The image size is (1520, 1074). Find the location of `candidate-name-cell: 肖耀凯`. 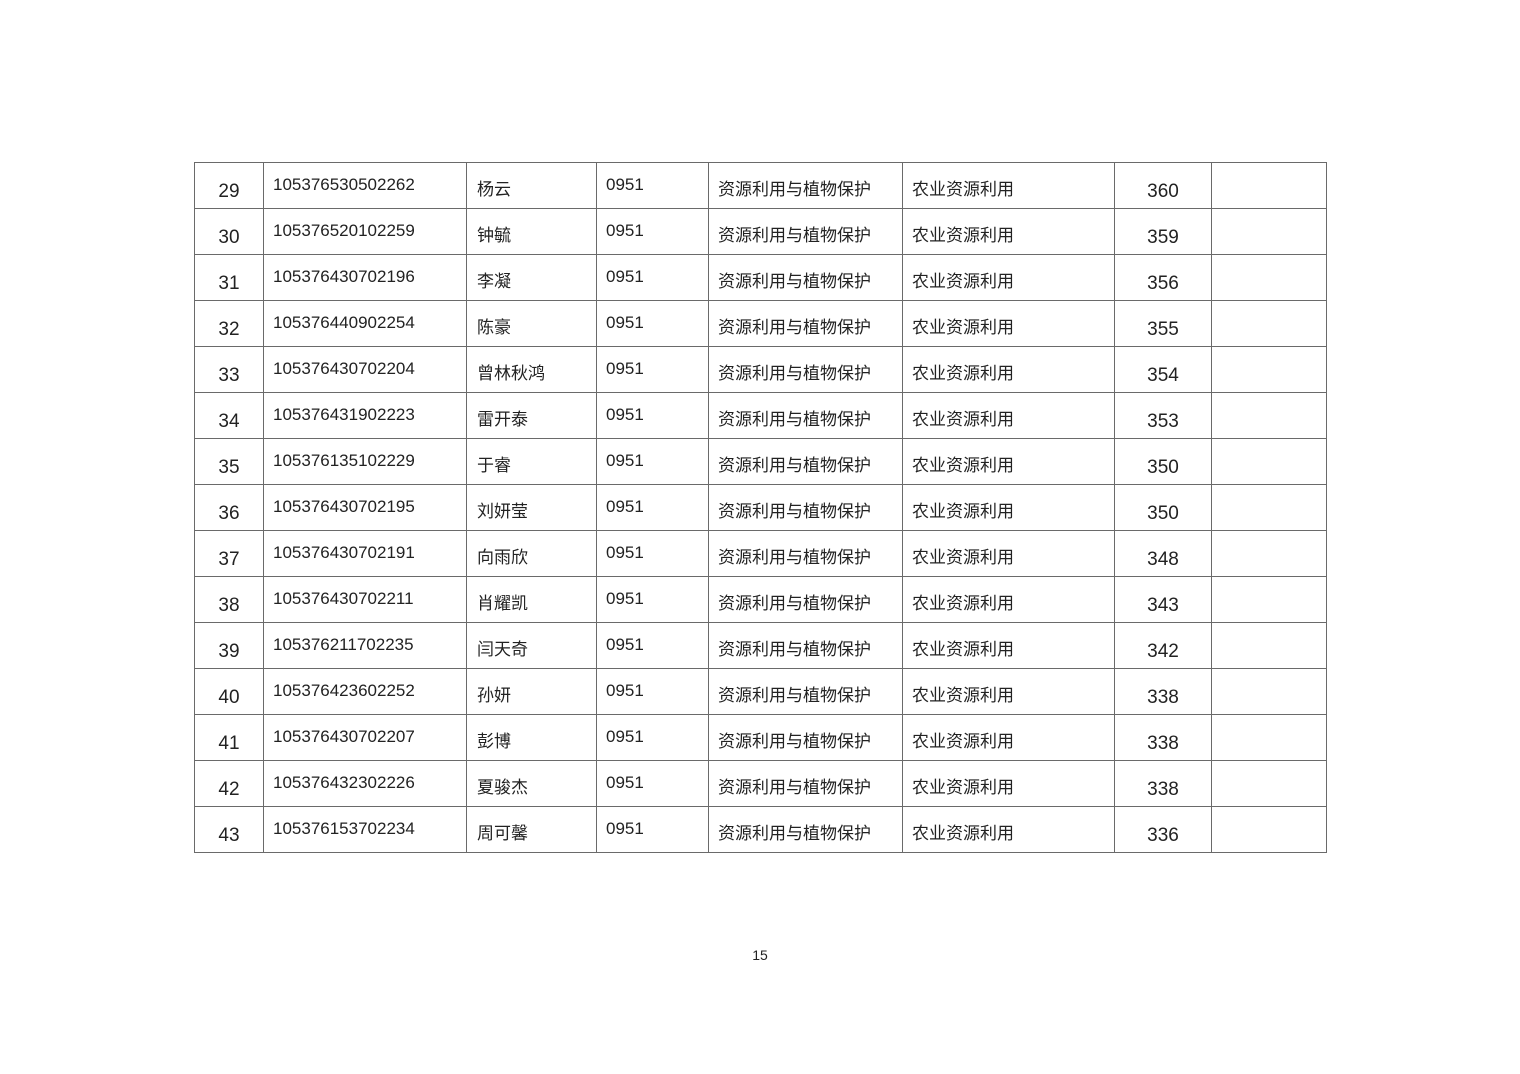

candidate-name-cell: 肖耀凯 is located at coordinates (531, 599).